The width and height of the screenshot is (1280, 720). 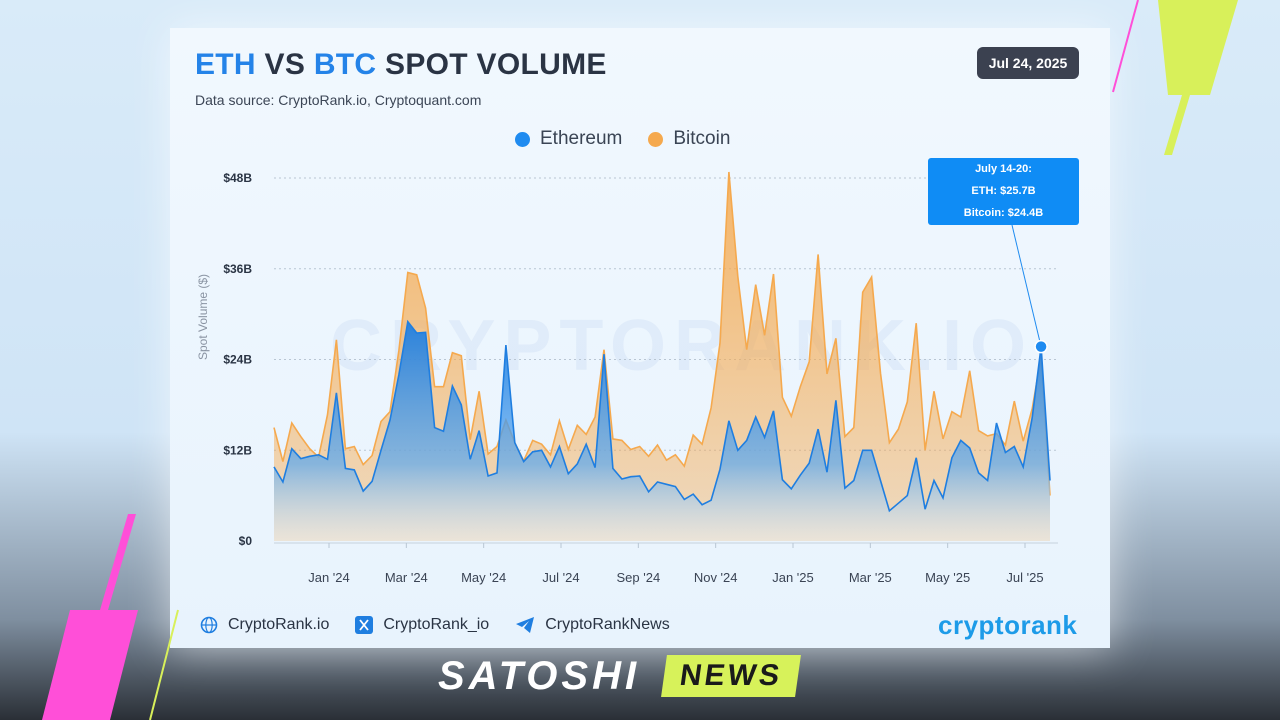 I want to click on legend-label-ethereum: Ethereum, so click(x=581, y=138).